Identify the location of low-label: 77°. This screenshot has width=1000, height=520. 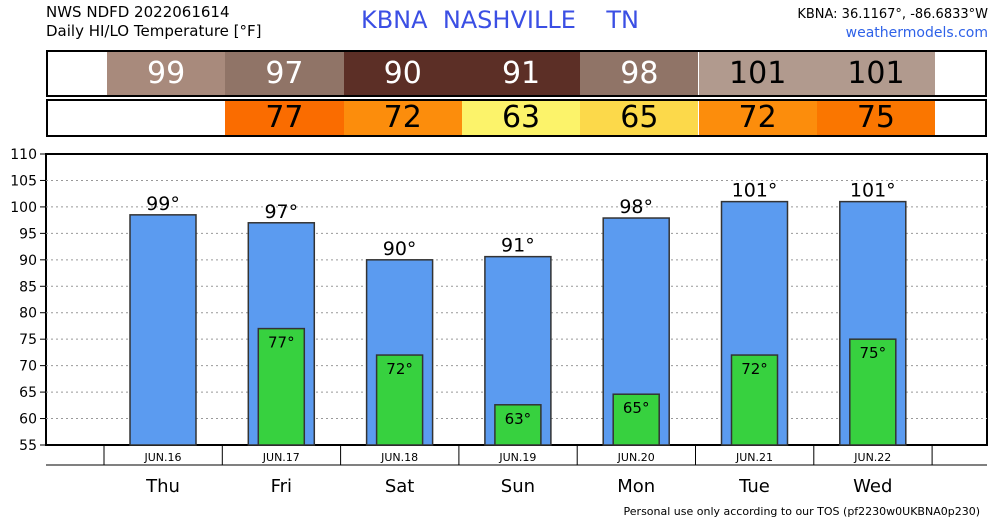
(281, 343).